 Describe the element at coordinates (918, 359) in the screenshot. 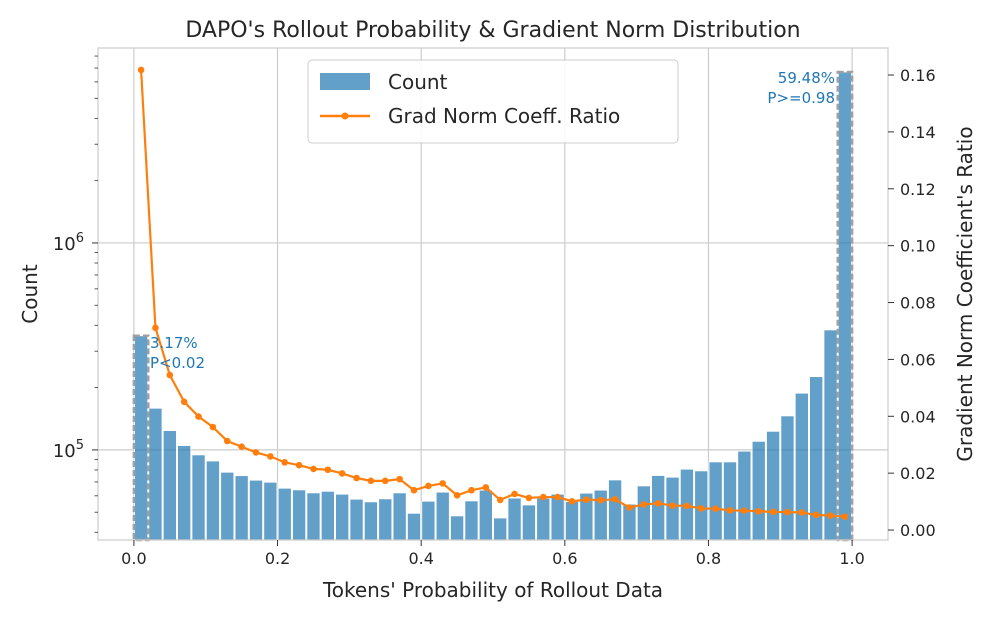

I see `y-right-tick-label: 0.06` at that location.